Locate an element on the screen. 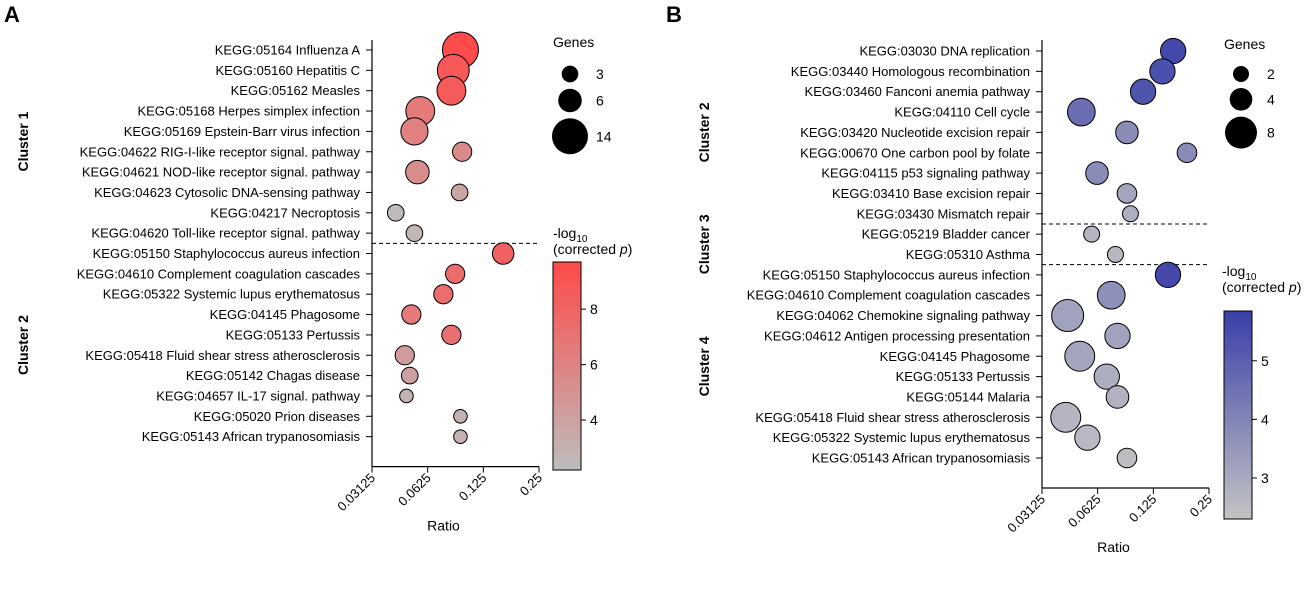 Image resolution: width=1312 pixels, height=593 pixels. x-tick-label: 0.25 is located at coordinates (1201, 506).